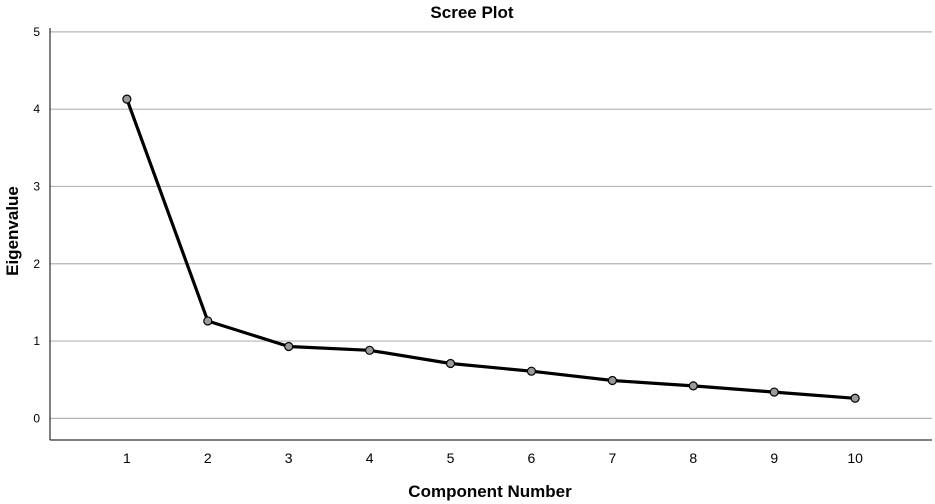  What do you see at coordinates (36, 225) in the screenshot?
I see `y-tick-labels: 0 1 2 3 4 5` at bounding box center [36, 225].